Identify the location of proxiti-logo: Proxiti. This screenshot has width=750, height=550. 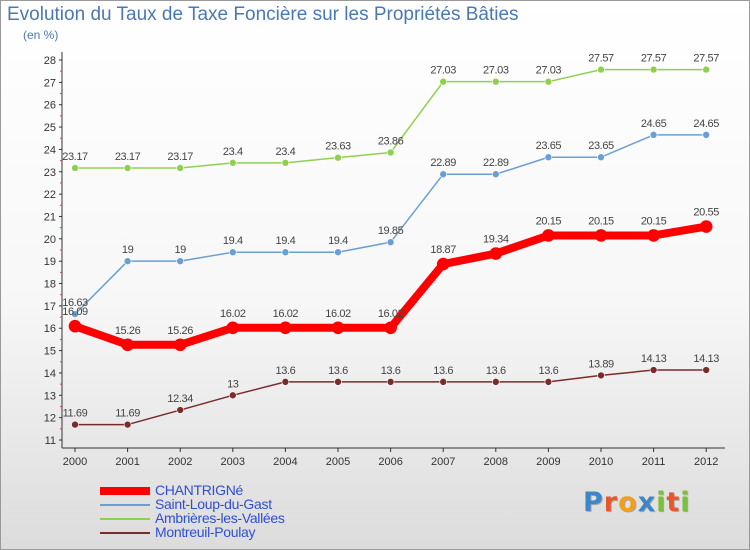
(637, 502).